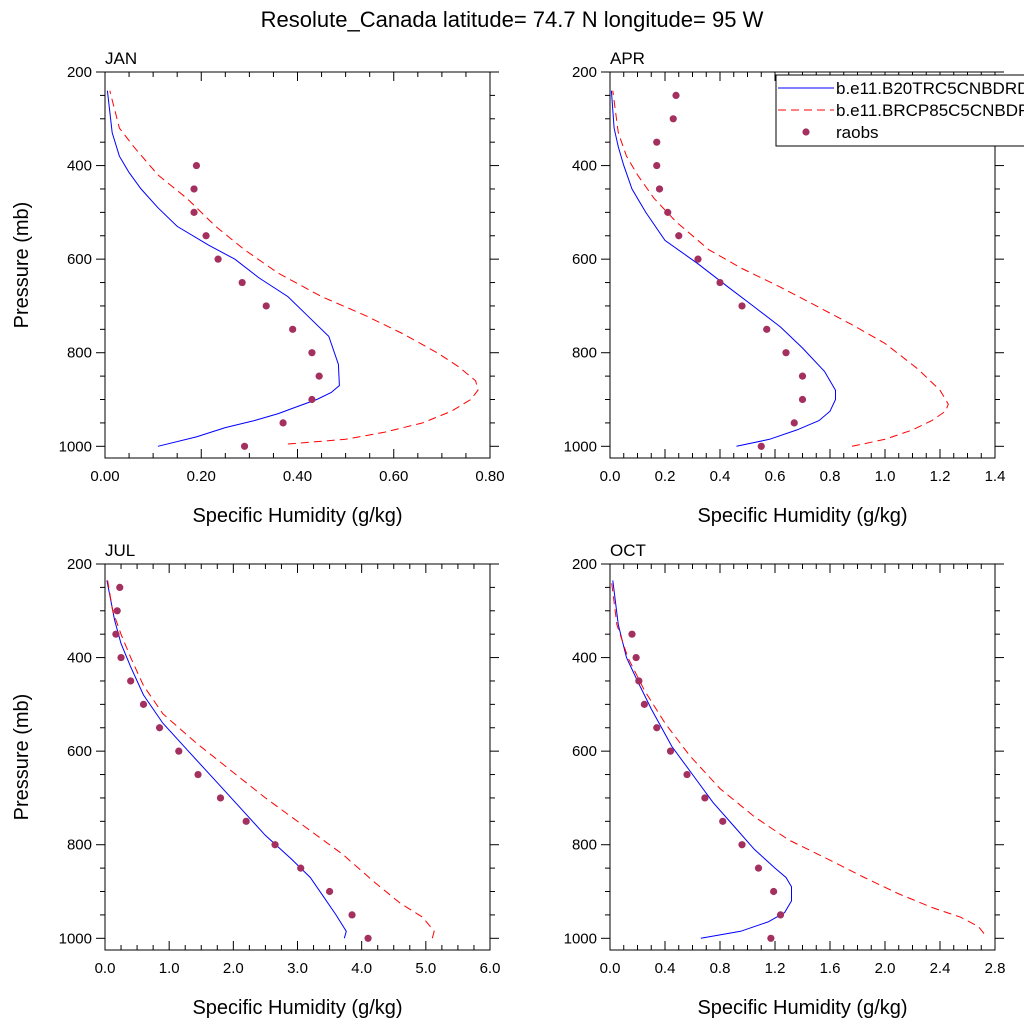 This screenshot has width=1024, height=1029. I want to click on x-tick-label: 1.4, so click(995, 476).